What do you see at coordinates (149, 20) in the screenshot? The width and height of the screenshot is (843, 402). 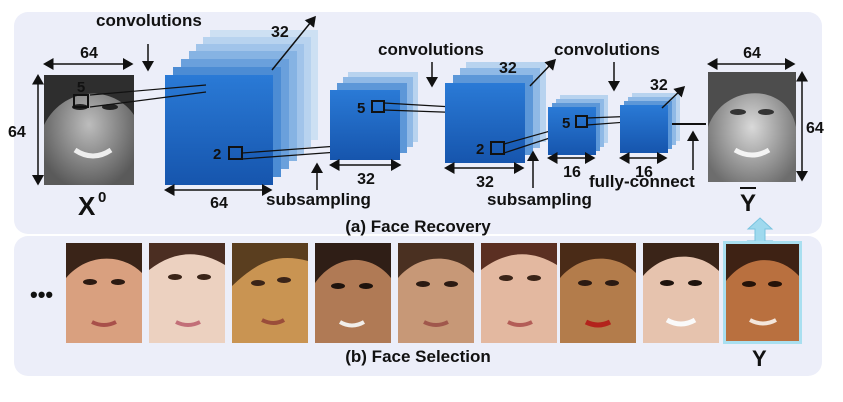 I see `conv1-label: convolutions` at bounding box center [149, 20].